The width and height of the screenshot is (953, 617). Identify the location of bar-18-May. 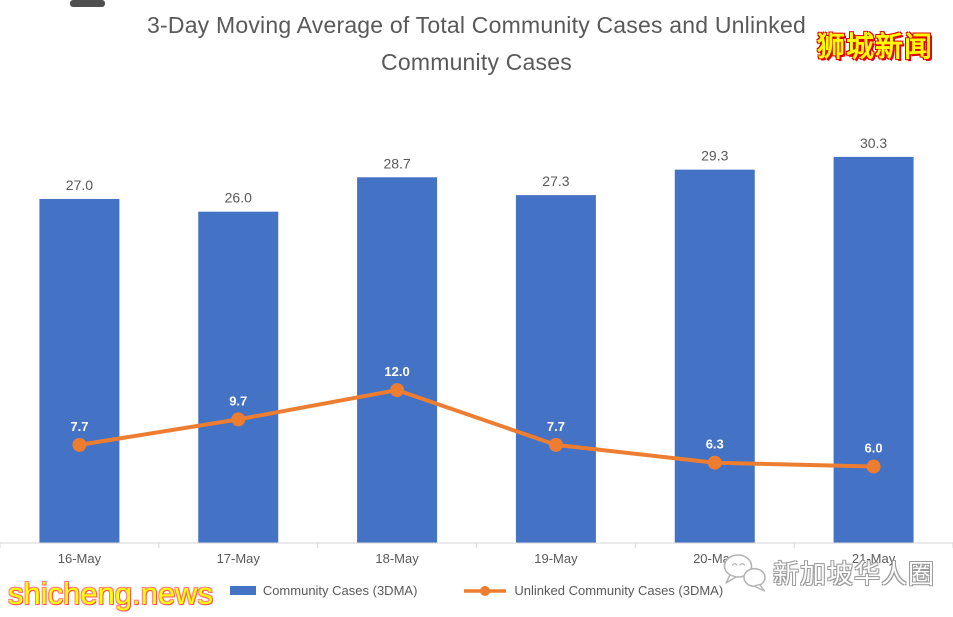
(397, 360).